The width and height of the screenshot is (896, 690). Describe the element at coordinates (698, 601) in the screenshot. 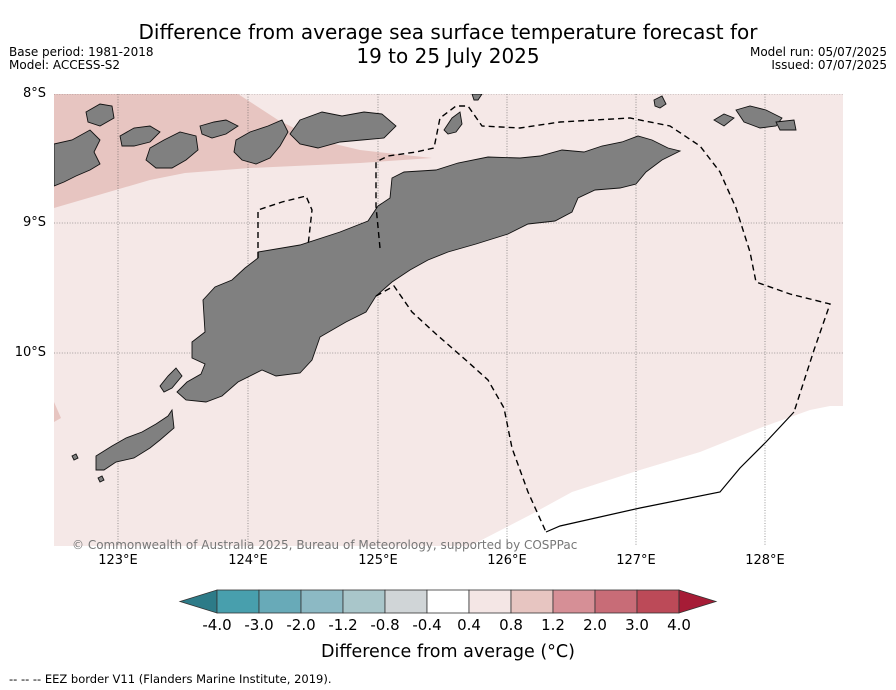

I see `colorbar-segment-above-max` at that location.